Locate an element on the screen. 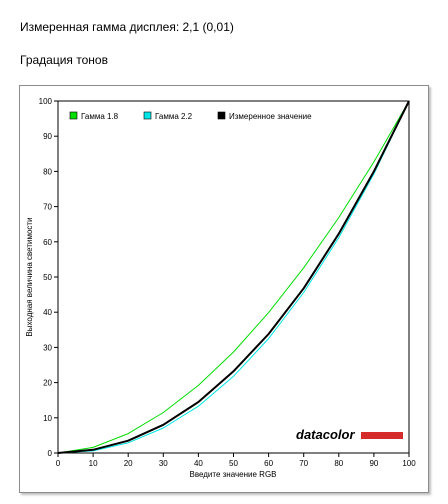 Image resolution: width=448 pixels, height=504 pixels. y-tick-label: 50 is located at coordinates (47, 277).